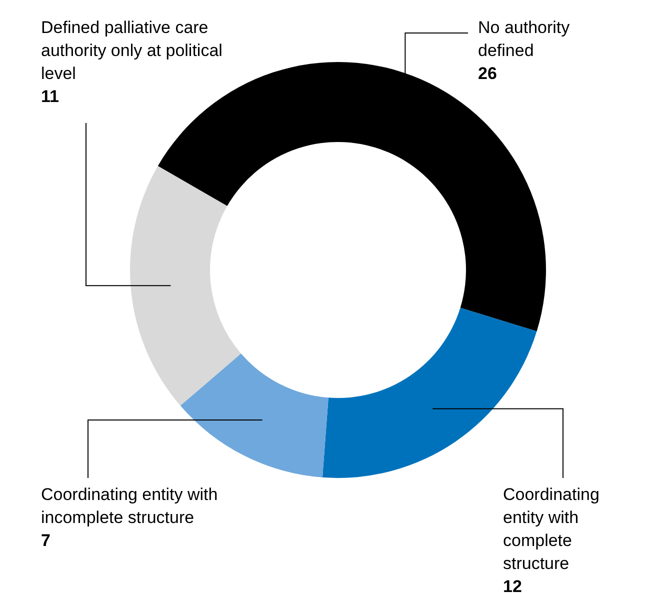  Describe the element at coordinates (50, 96) in the screenshot. I see `data-label: 11` at that location.